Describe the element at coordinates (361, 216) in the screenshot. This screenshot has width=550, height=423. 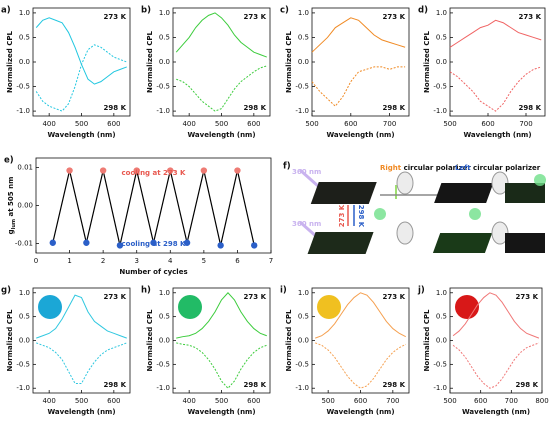
I see `temperature-label: 298 K` at that location.